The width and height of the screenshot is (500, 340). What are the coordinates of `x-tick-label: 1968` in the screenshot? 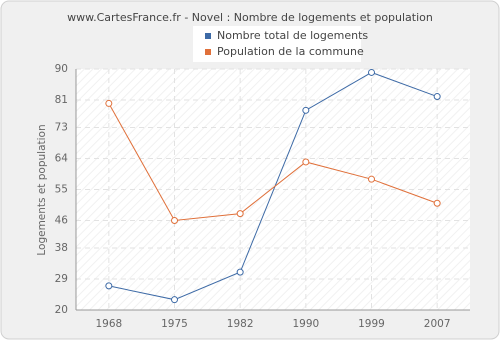 It's located at (108, 324).